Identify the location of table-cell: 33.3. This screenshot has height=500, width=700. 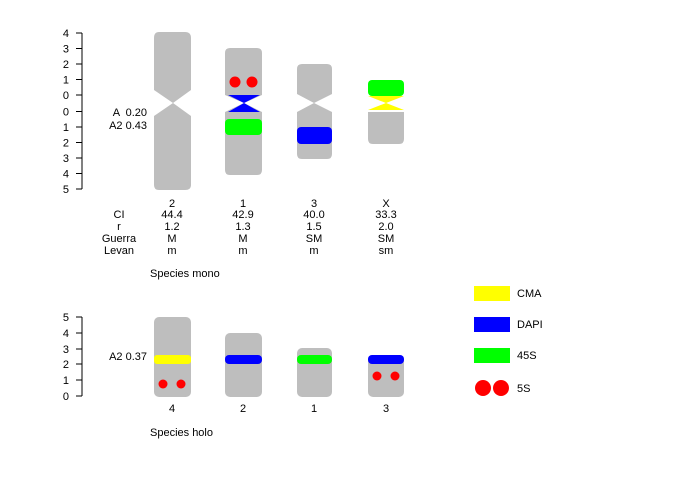
(385, 215).